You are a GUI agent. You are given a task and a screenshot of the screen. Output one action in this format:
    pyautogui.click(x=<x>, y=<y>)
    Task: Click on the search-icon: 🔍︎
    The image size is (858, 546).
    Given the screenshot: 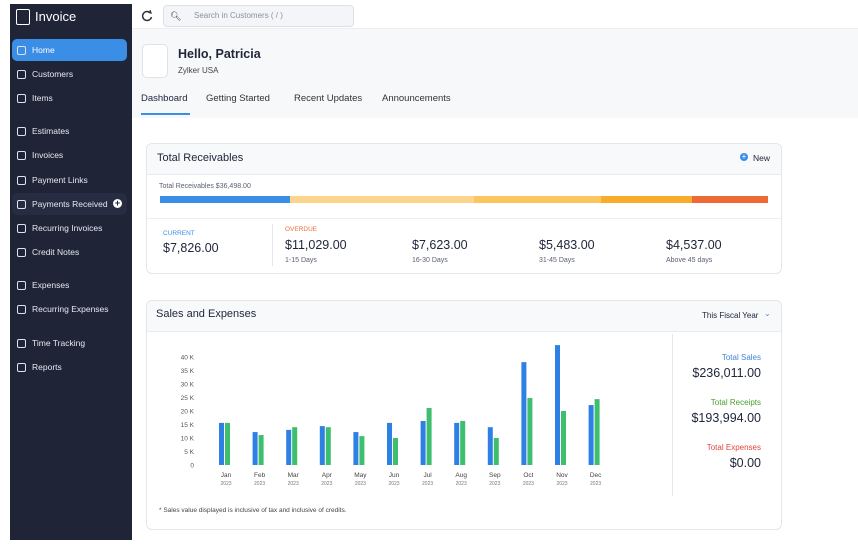 What is the action you would take?
    pyautogui.click(x=176, y=16)
    